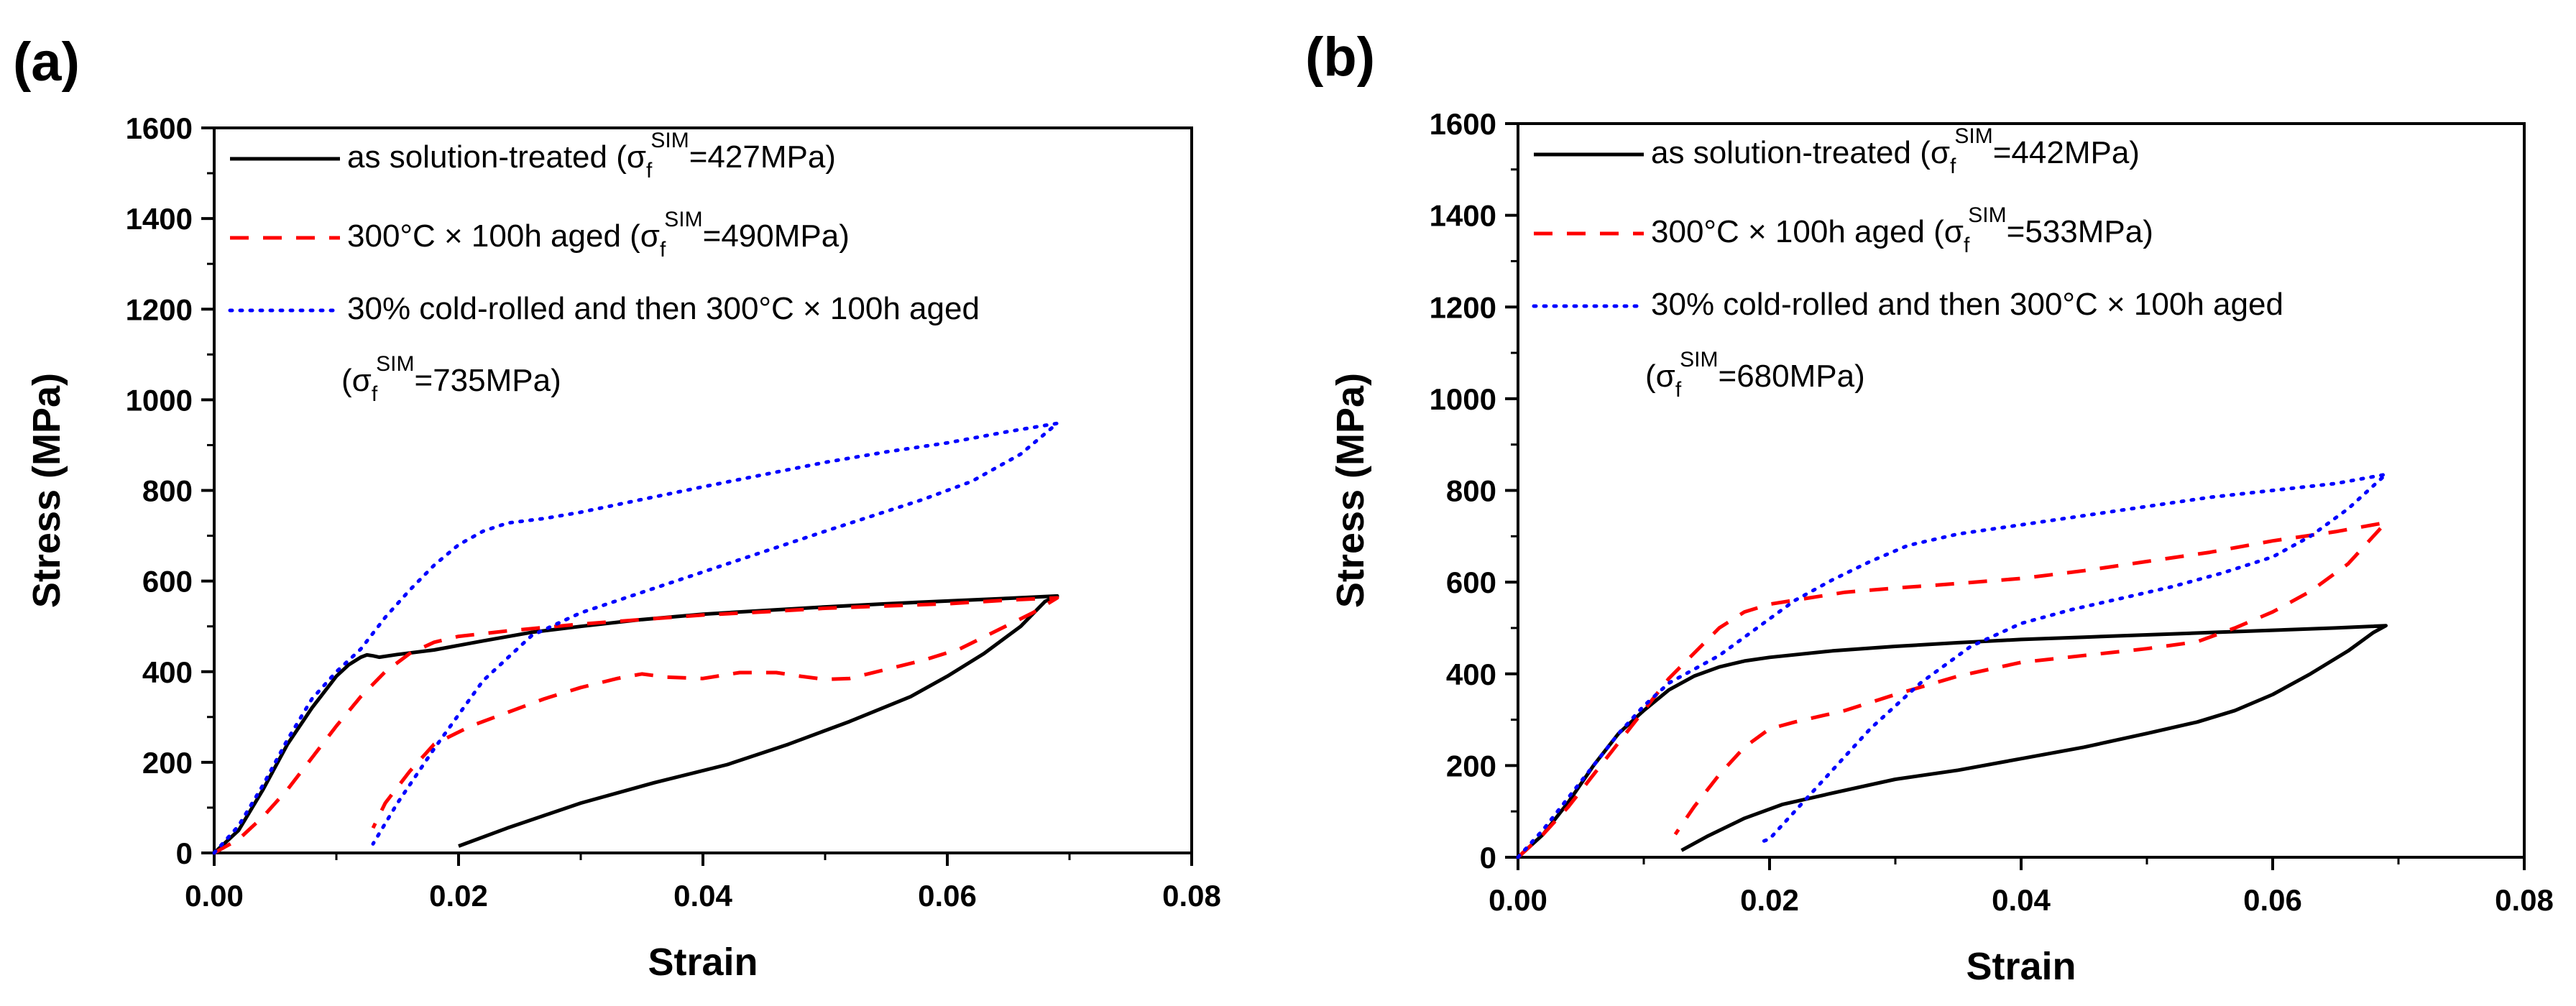 The width and height of the screenshot is (2576, 1006). I want to click on legend-value: =442MPa), so click(2066, 152).